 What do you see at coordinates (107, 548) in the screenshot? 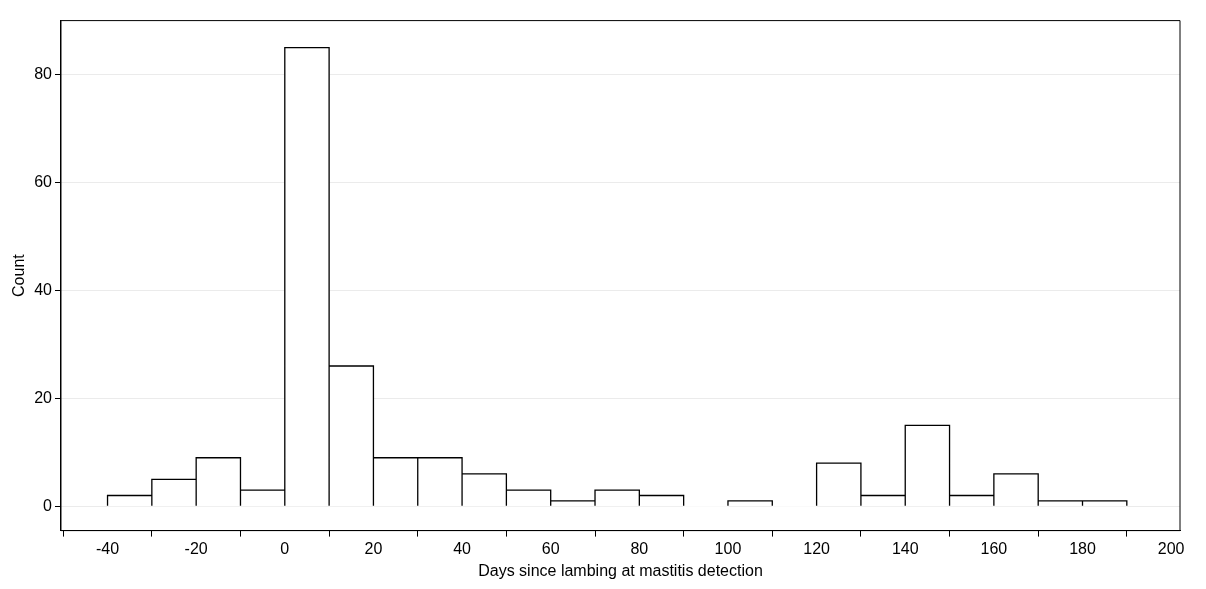
I see `x-tick-label: -40` at bounding box center [107, 548].